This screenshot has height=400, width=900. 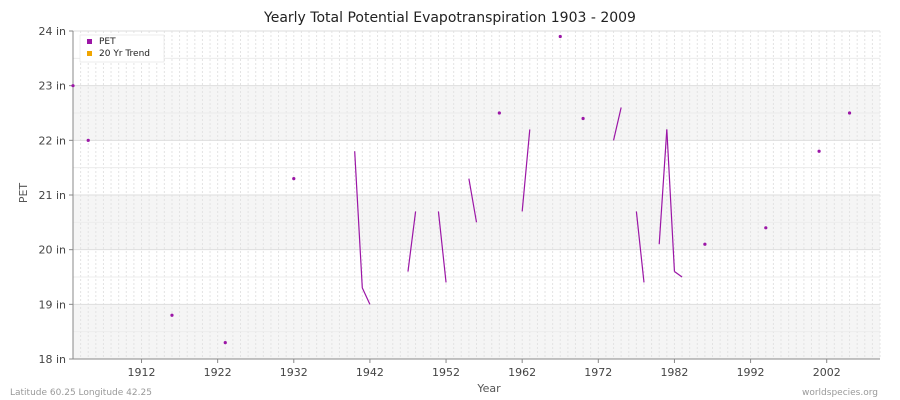 I want to click on y-tick-labels: 18 in 19 in 20 in 21 in 22 in 23 in 24 in, so click(x=55, y=195).